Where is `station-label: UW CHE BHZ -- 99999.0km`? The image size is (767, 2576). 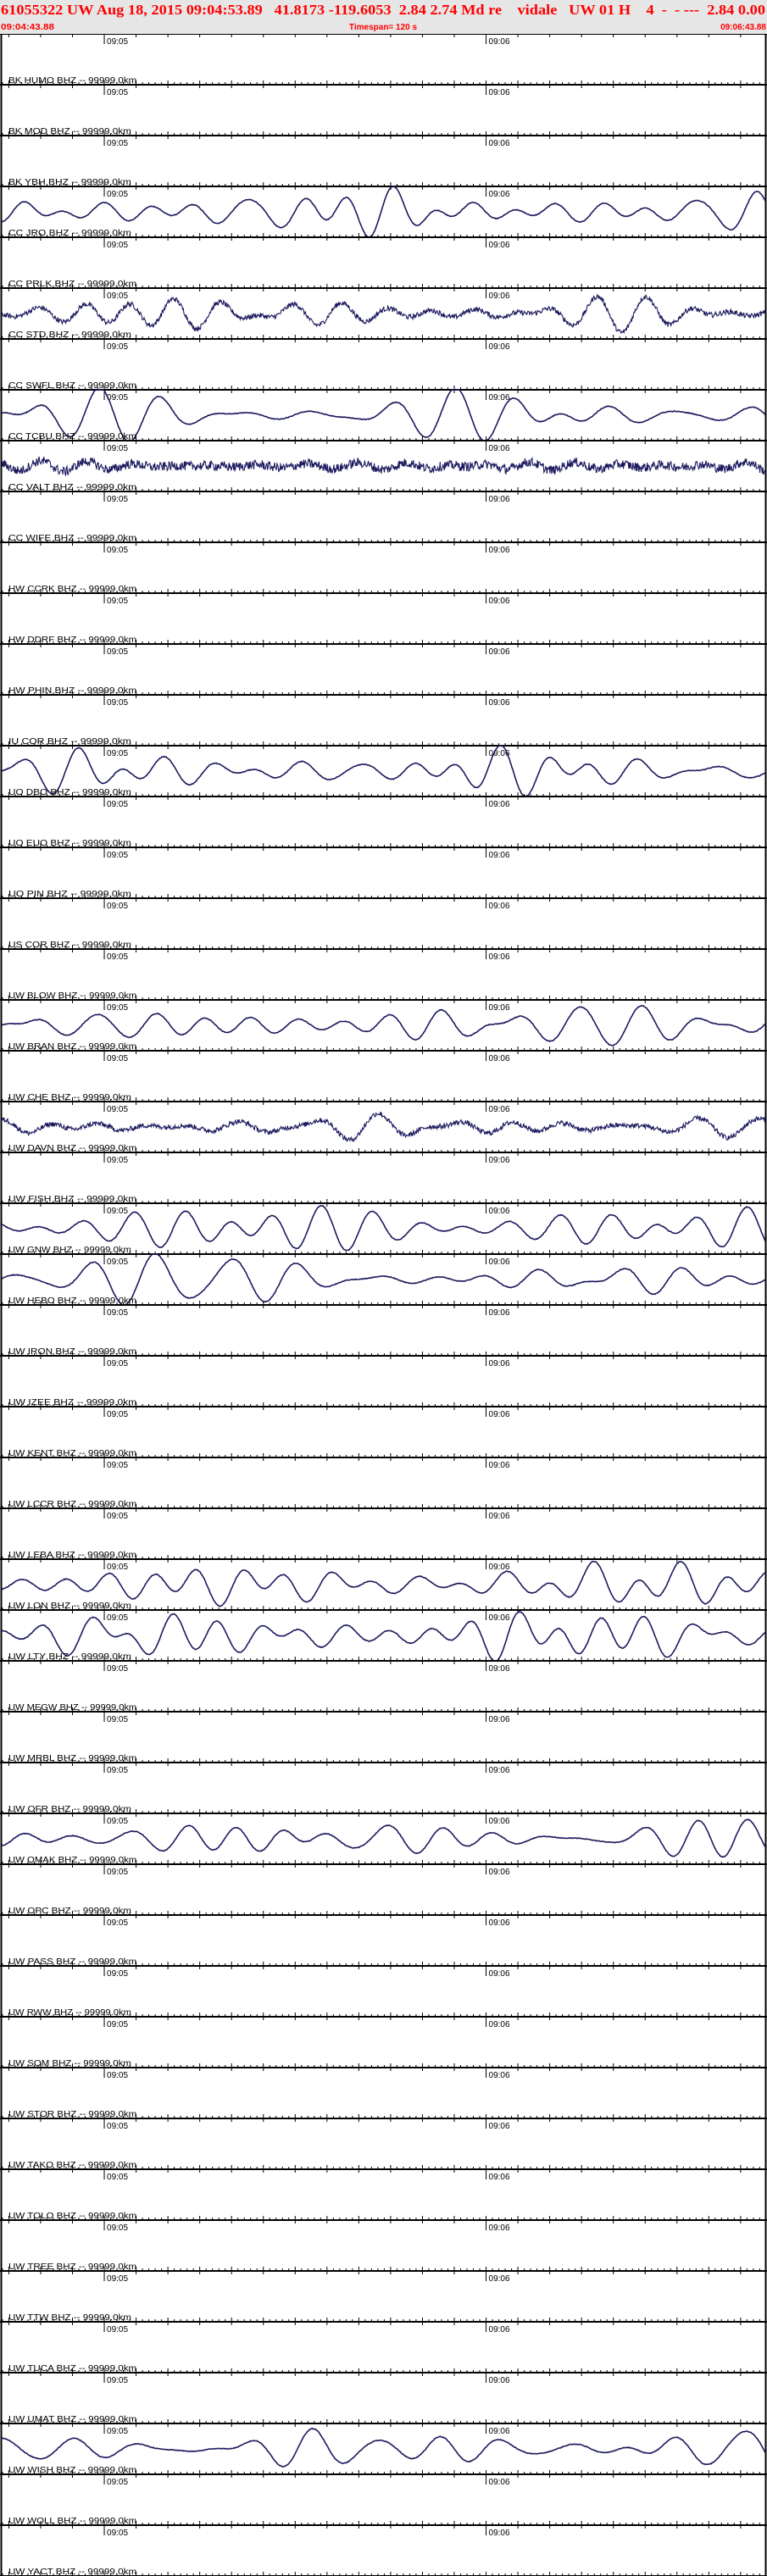 station-label: UW CHE BHZ -- 99999.0km is located at coordinates (69, 1097).